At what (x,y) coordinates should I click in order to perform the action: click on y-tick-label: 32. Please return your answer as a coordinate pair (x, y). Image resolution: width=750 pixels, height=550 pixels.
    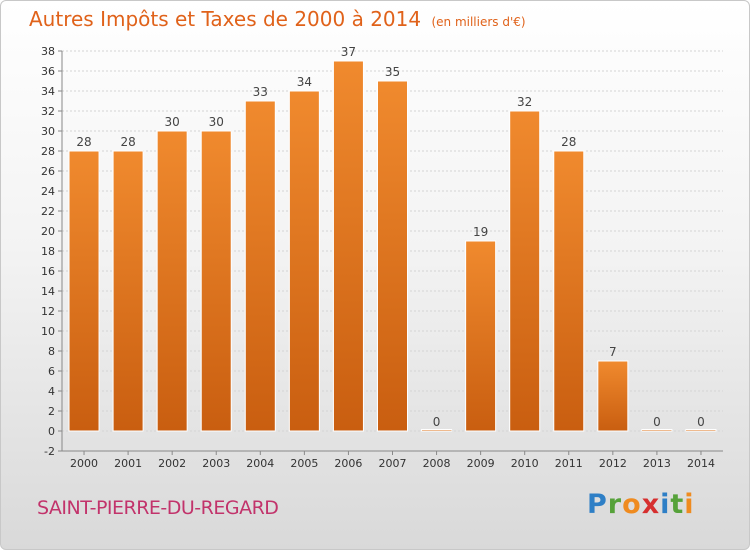
    Looking at the image, I should click on (48, 111).